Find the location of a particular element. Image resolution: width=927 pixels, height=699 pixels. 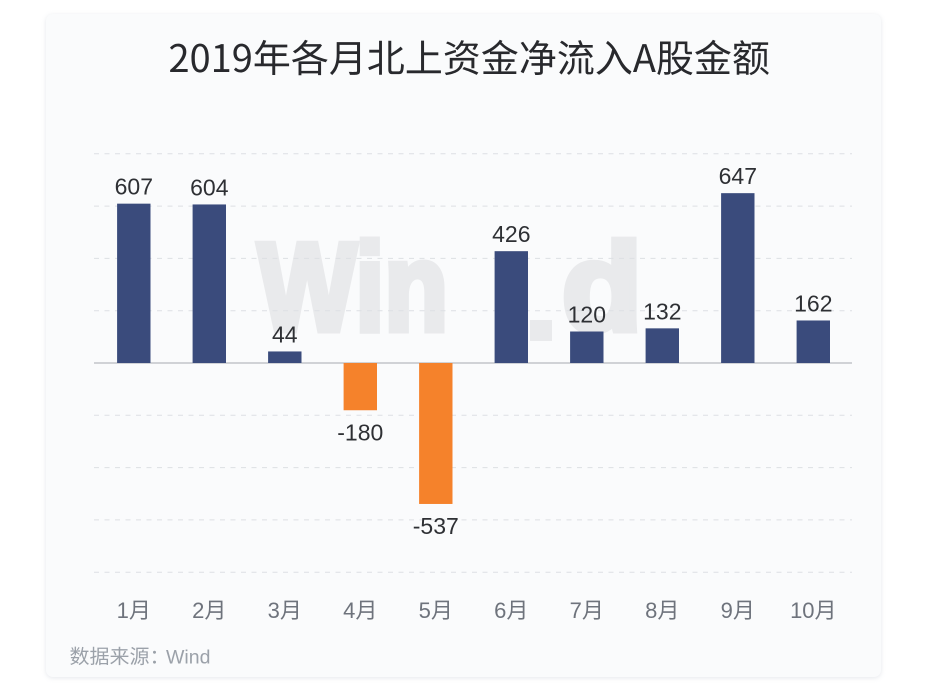

svg-text: 5 is located at coordinates (425, 610).